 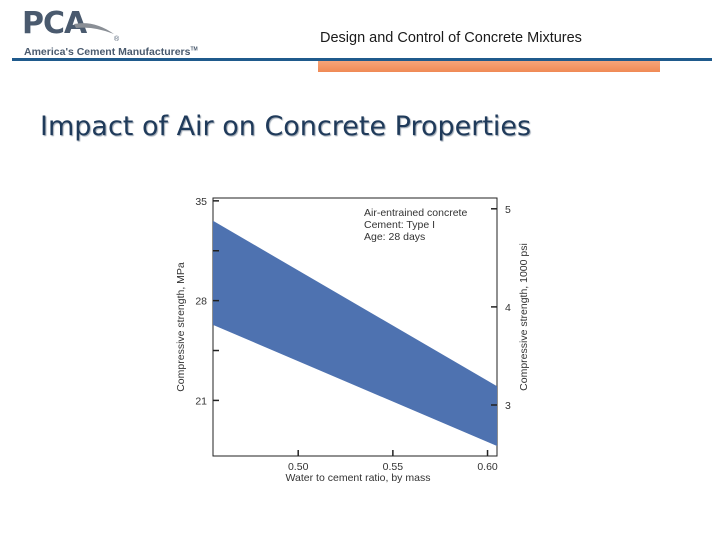 I want to click on pca-logo: PCA ® America's Cement ManufacturersTM, so click(x=112, y=32).